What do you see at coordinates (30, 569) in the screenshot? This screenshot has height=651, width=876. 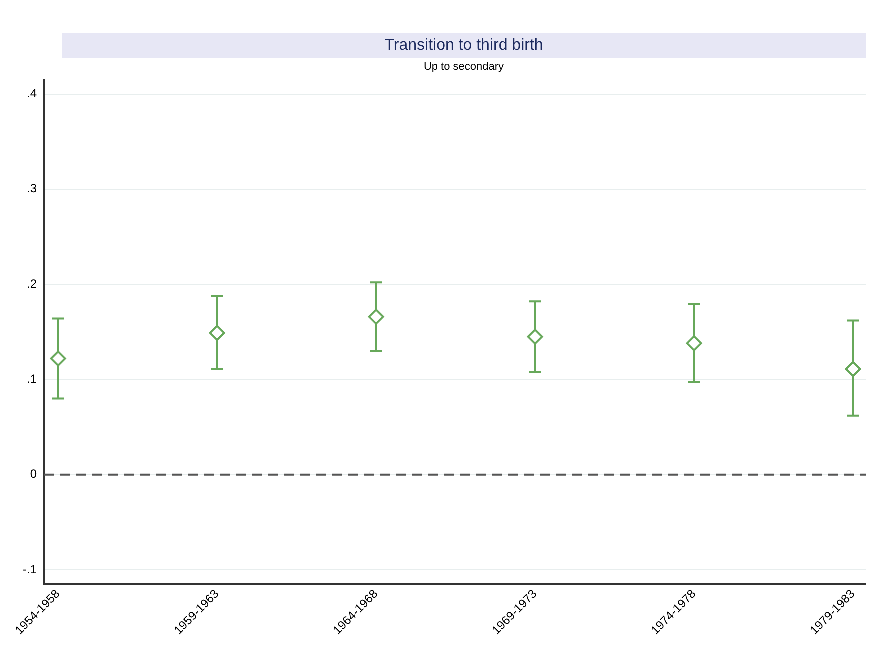 I see `y-tick-label: -.1` at bounding box center [30, 569].